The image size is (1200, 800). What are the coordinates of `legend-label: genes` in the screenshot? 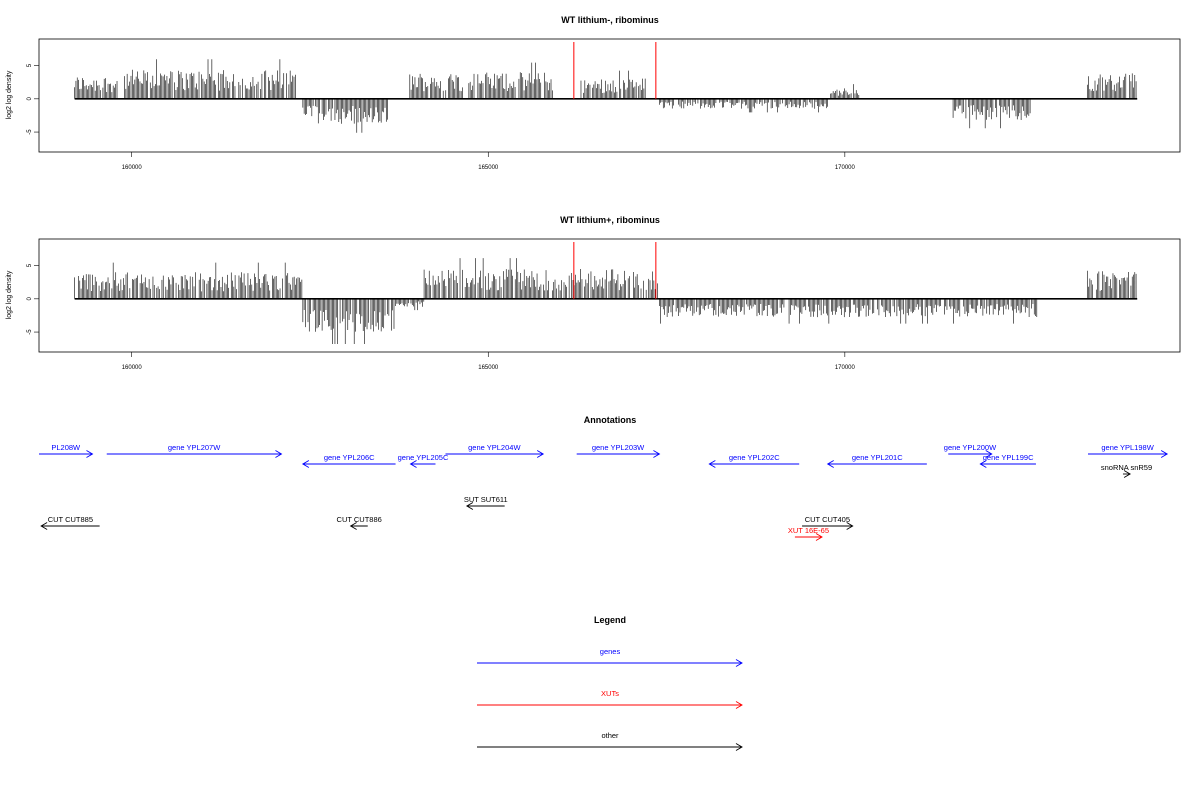 It's located at (610, 651).